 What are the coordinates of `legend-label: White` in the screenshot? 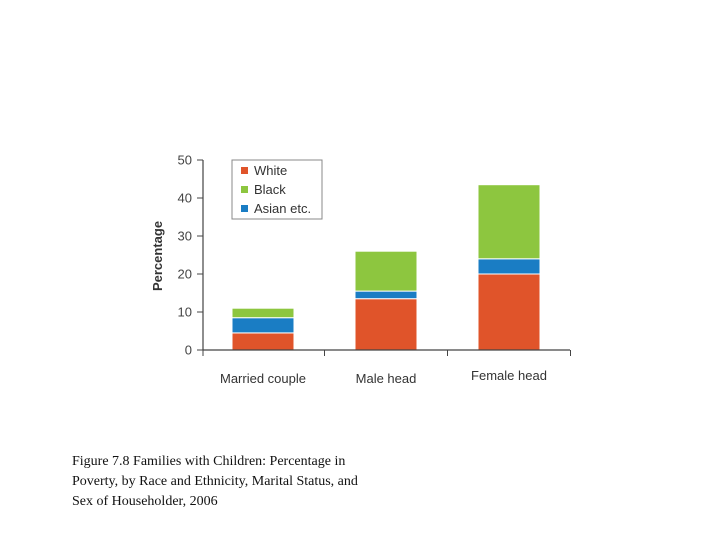 It's located at (270, 170).